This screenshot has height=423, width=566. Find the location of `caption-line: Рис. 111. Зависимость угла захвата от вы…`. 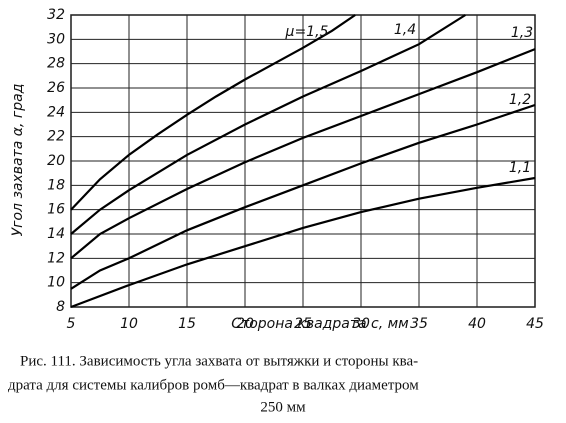

caption-line: Рис. 111. Зависимость угла захвата от вы… is located at coordinates (219, 361).